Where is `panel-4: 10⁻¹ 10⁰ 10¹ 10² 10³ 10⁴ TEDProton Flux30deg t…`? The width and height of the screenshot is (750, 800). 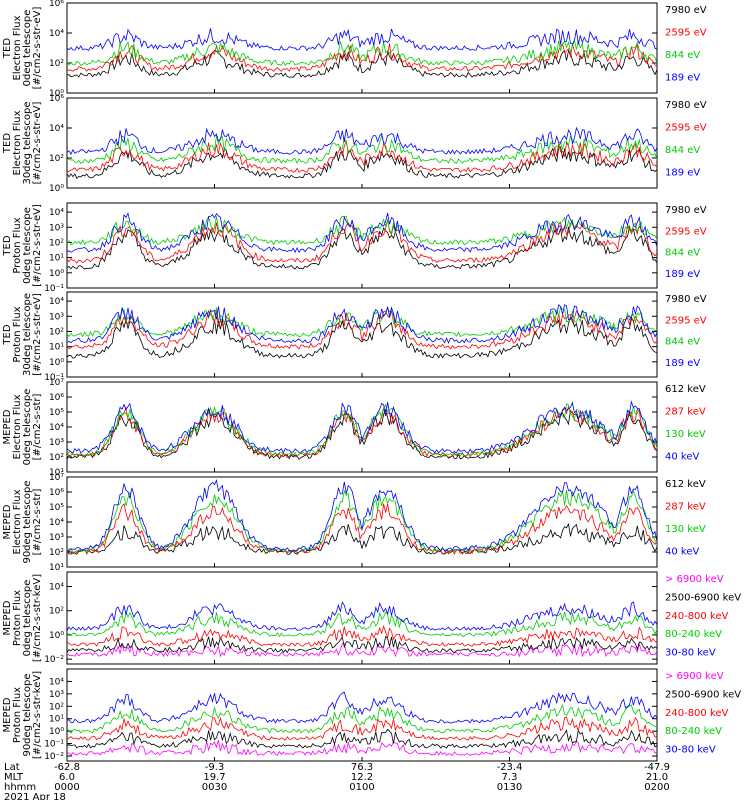 panel-4: 10⁻¹ 10⁰ 10¹ 10² 10³ 10⁴ TEDProton Flux30deg t… is located at coordinates (354, 337).